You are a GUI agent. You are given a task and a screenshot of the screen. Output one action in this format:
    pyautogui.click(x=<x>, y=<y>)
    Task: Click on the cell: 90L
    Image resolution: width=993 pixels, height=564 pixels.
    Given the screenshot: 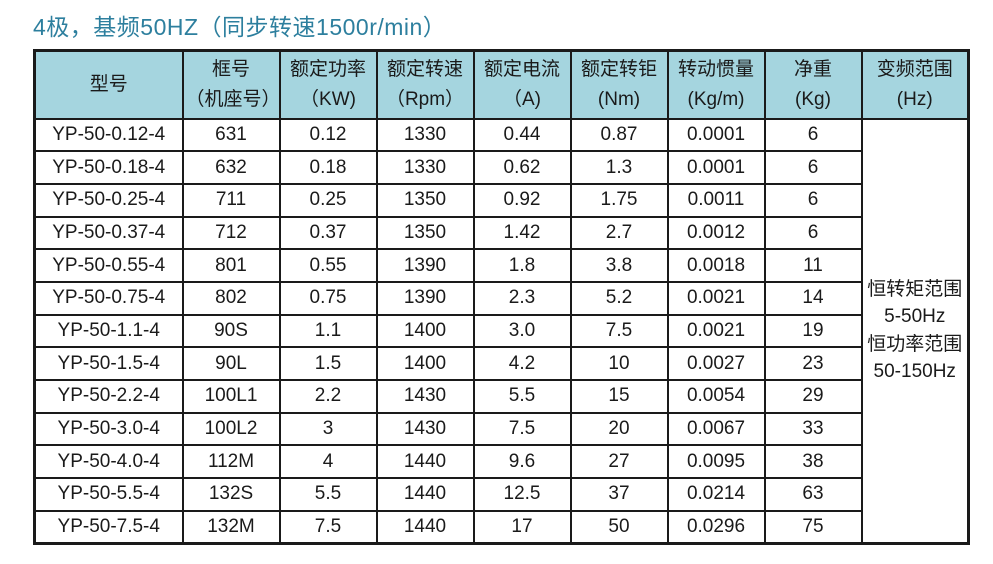 What is the action you would take?
    pyautogui.click(x=231, y=363)
    